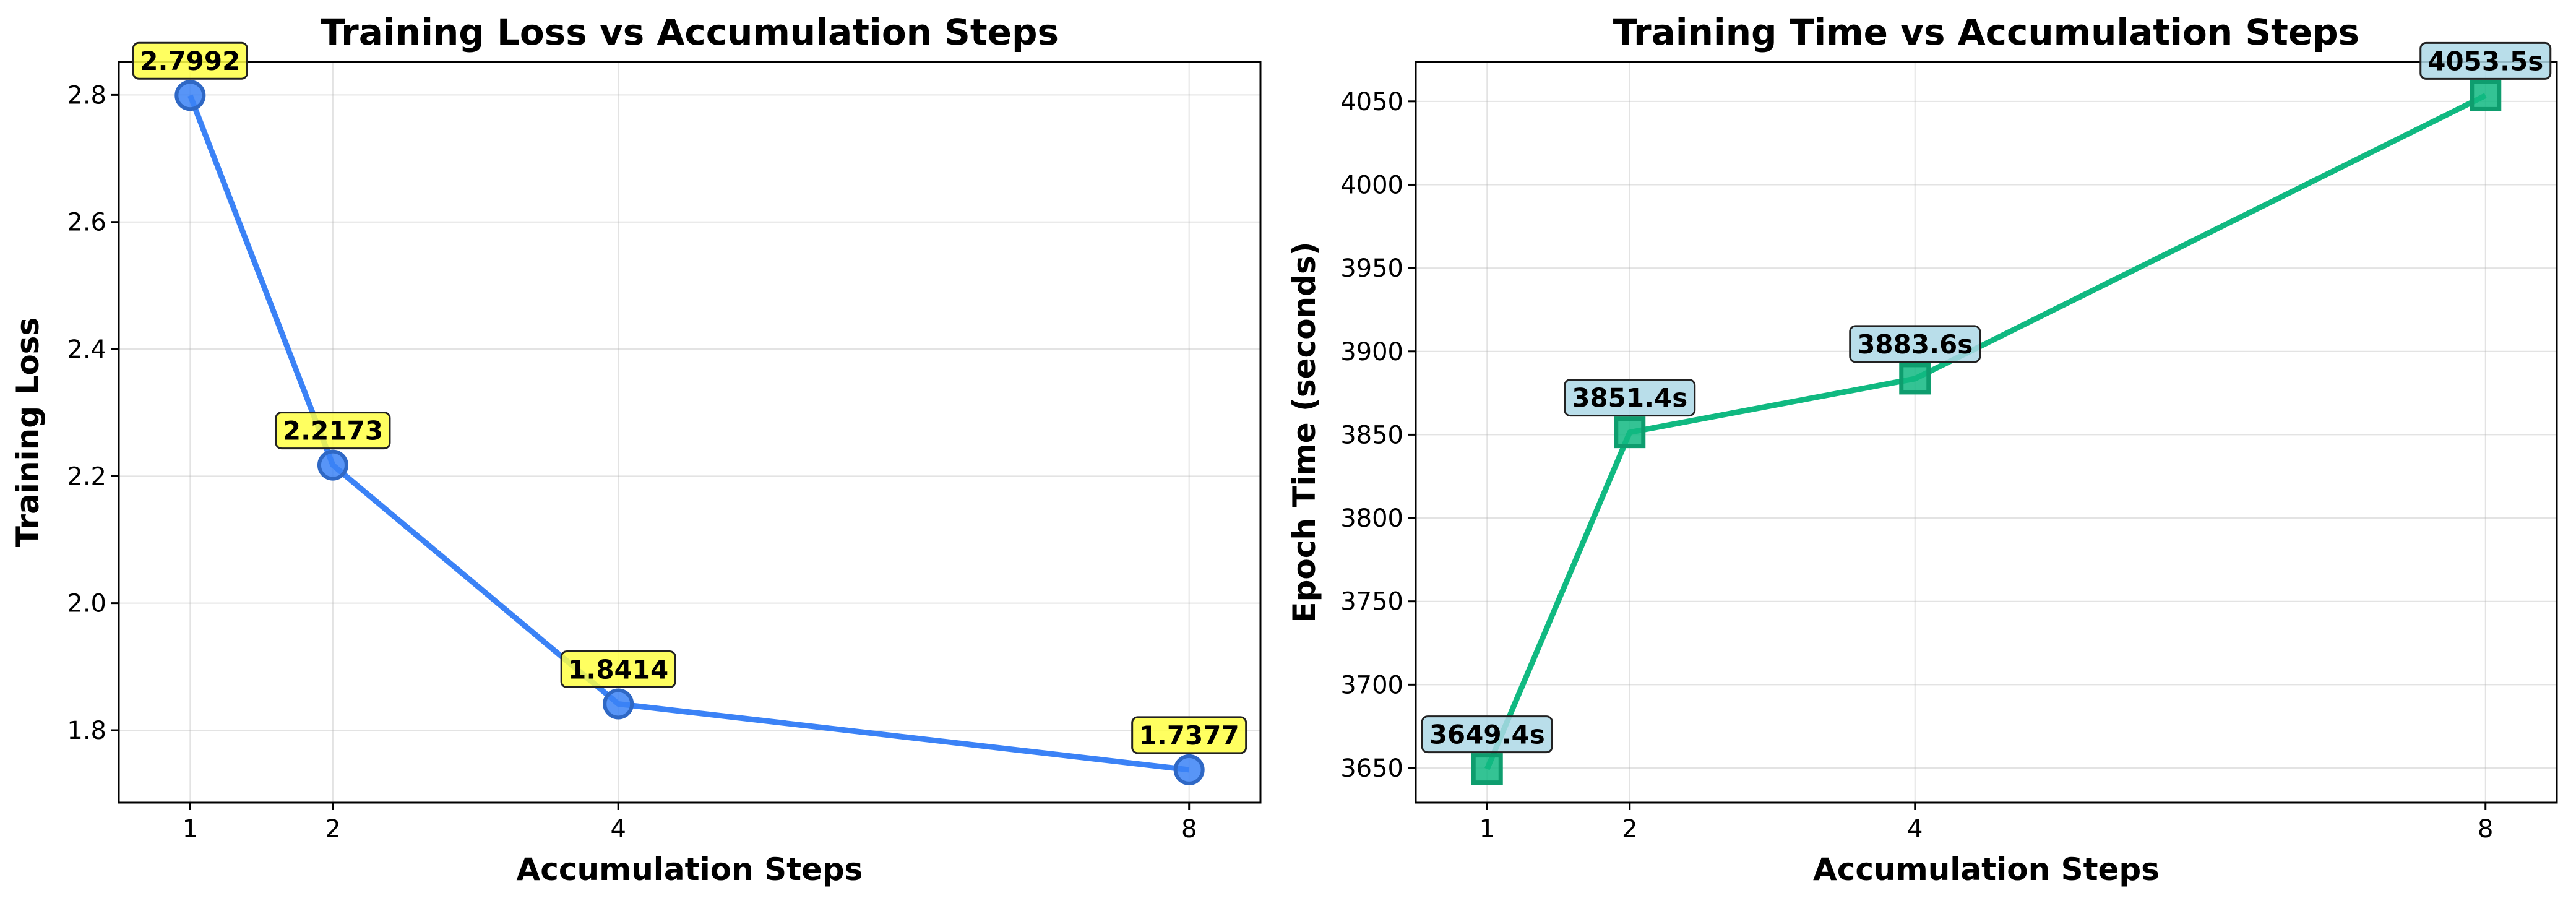 The width and height of the screenshot is (2576, 906). I want to click on y-tick-label: 3700, so click(1371, 685).